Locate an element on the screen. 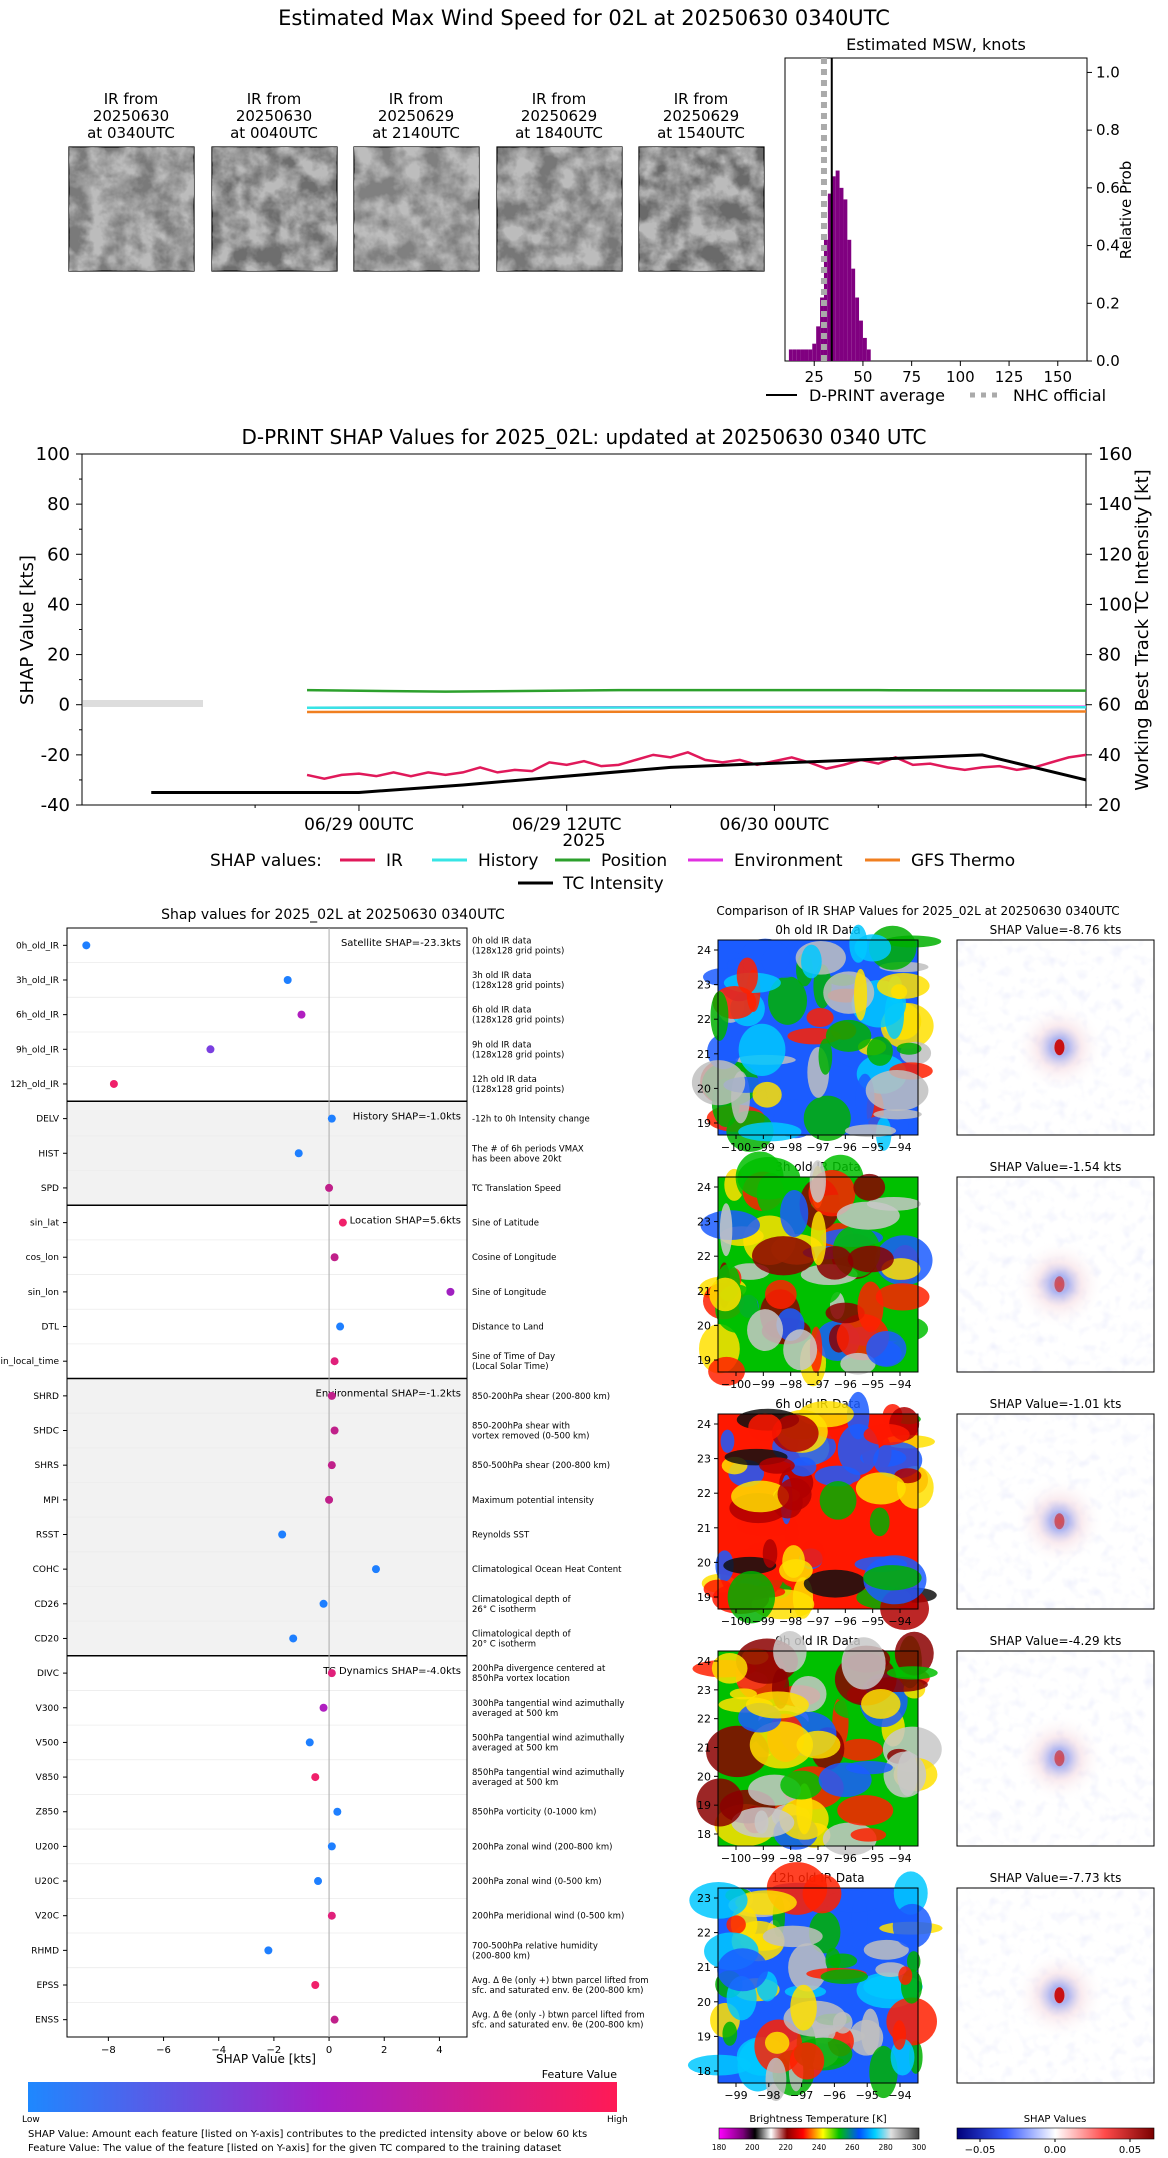 Image resolution: width=1168 pixels, height=2158 pixels. msw-y-label: Relative Prob is located at coordinates (1126, 210).